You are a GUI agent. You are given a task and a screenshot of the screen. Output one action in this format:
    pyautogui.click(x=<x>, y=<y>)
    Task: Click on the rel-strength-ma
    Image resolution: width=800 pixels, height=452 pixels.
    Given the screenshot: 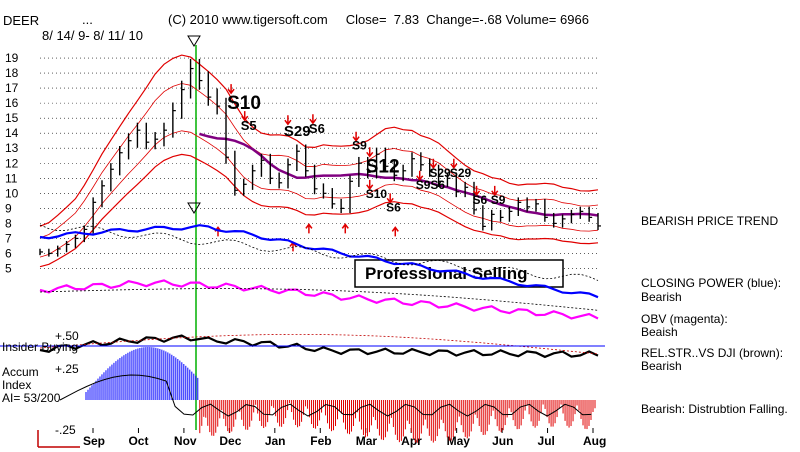 What is the action you would take?
    pyautogui.click(x=319, y=344)
    